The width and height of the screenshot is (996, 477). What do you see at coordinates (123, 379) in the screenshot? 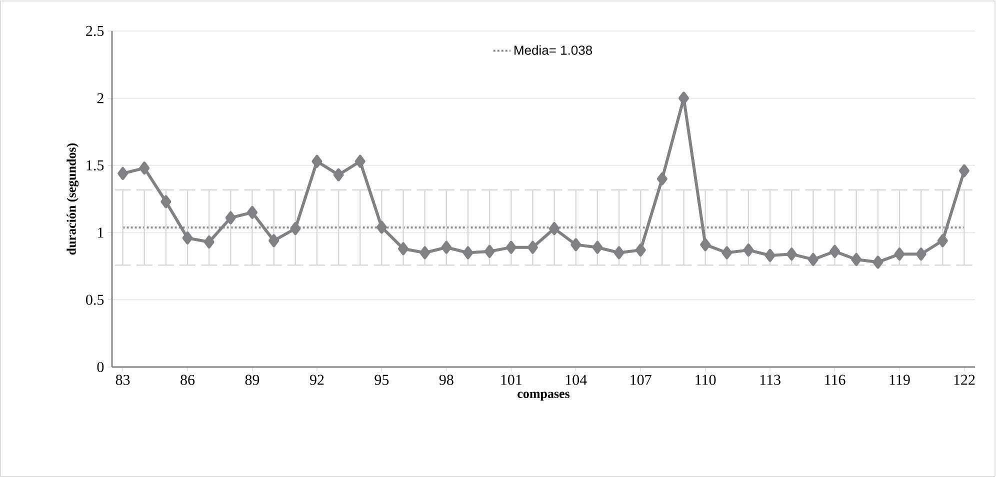
I see `x-tick-label: 83` at bounding box center [123, 379].